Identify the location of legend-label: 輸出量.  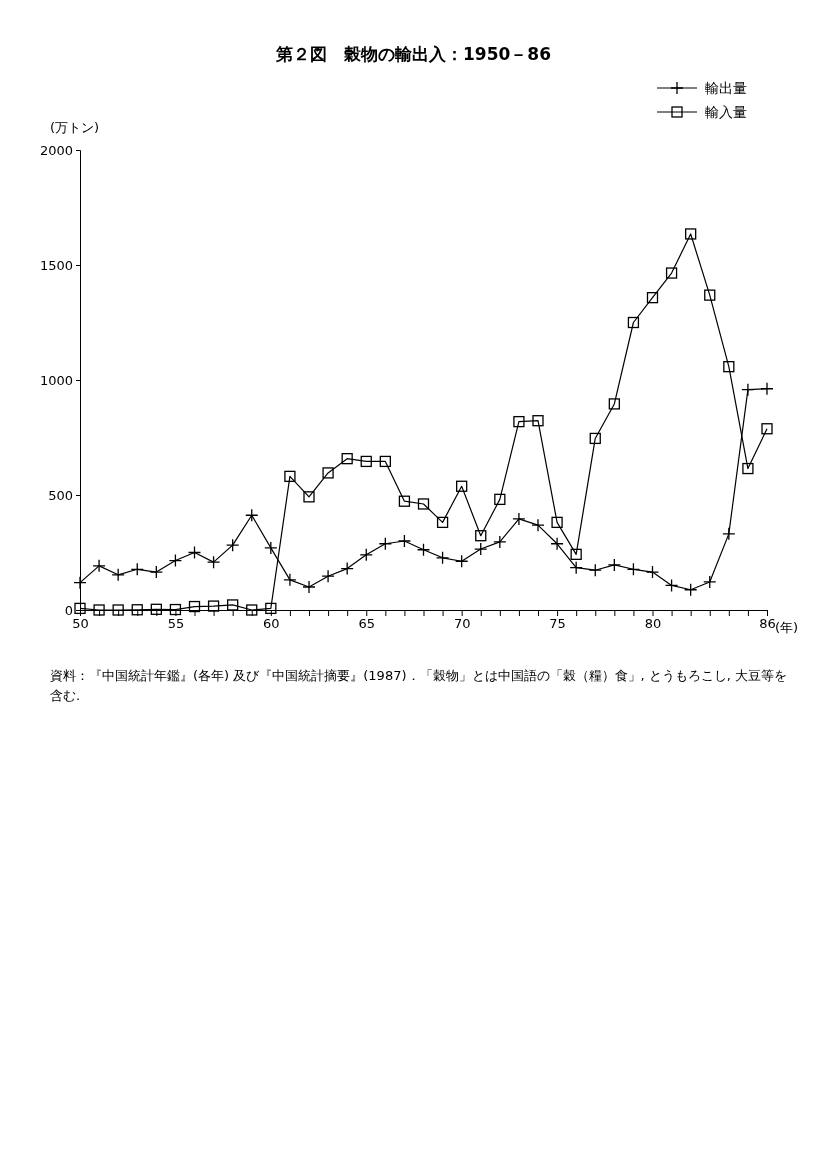
(726, 88).